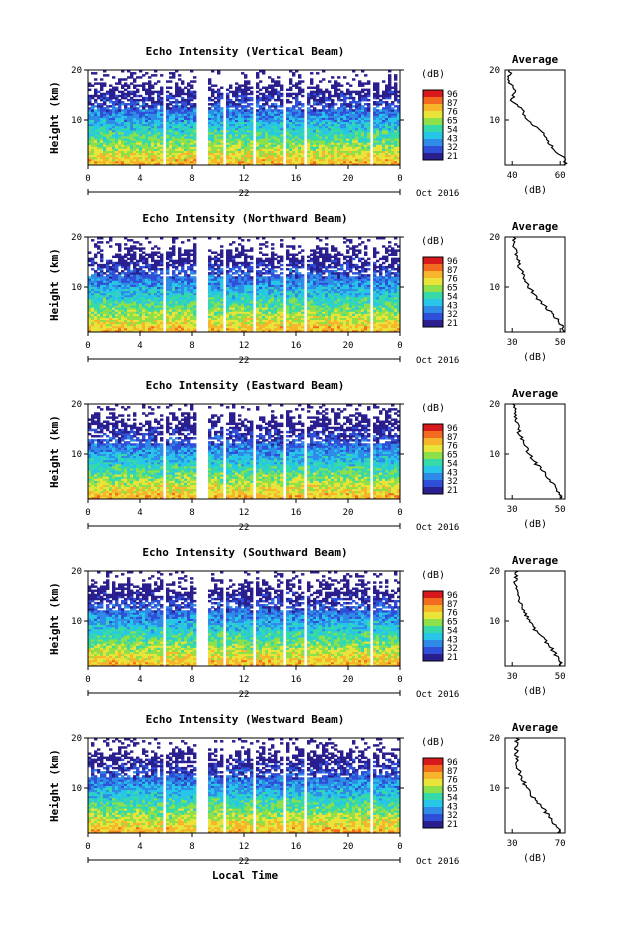  What do you see at coordinates (560, 176) in the screenshot?
I see `avg-x-tick-label: 60` at bounding box center [560, 176].